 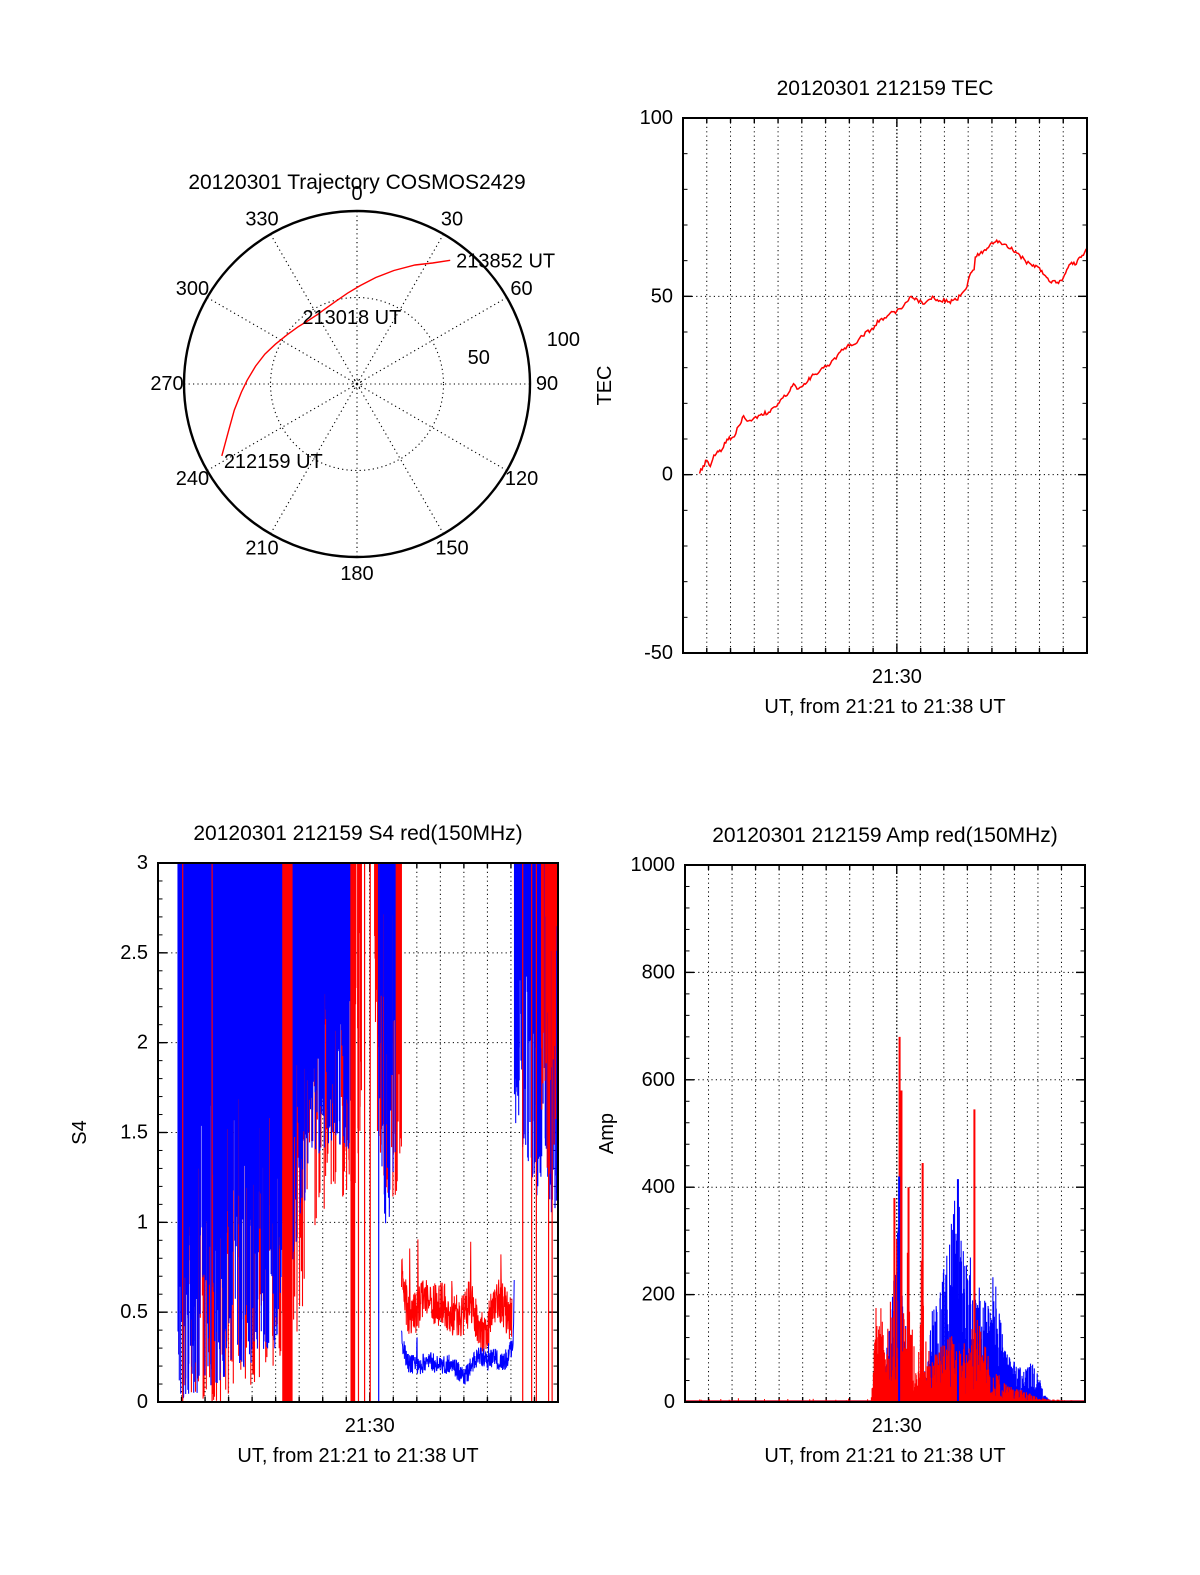 What do you see at coordinates (662, 296) in the screenshot?
I see `y-tick-label: 50` at bounding box center [662, 296].